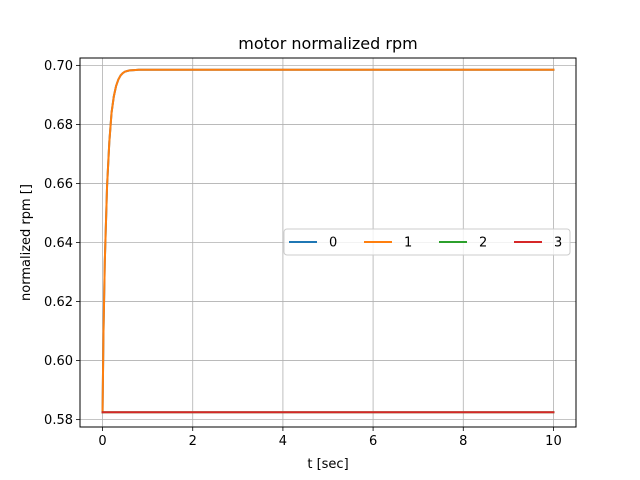 This screenshot has width=640, height=480. What do you see at coordinates (193, 441) in the screenshot?
I see `x-tick-label: 2` at bounding box center [193, 441].